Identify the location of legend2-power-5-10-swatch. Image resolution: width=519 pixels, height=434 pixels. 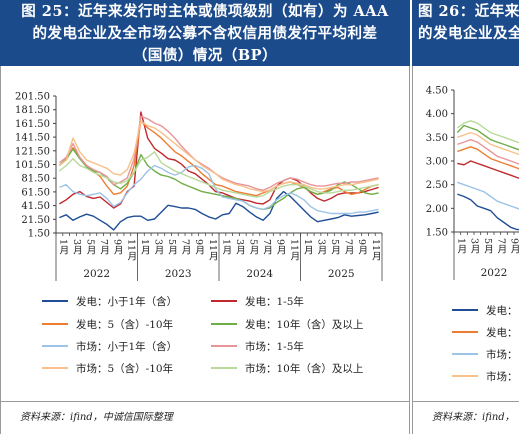
(465, 332).